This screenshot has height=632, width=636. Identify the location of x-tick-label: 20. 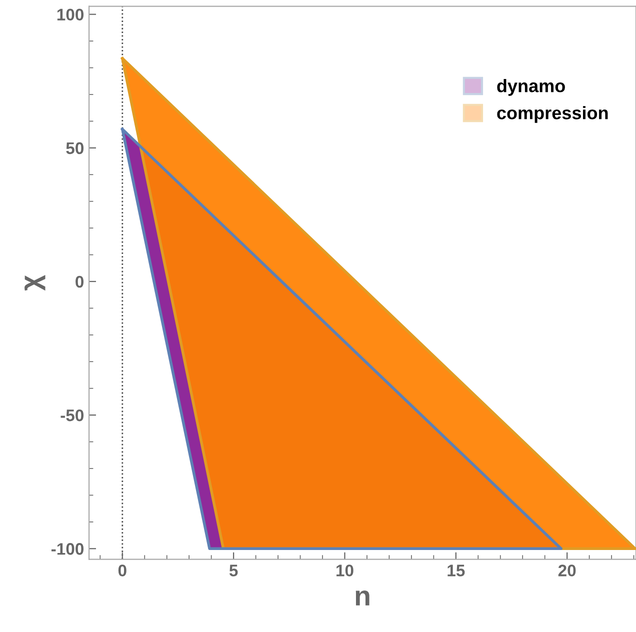
(567, 570).